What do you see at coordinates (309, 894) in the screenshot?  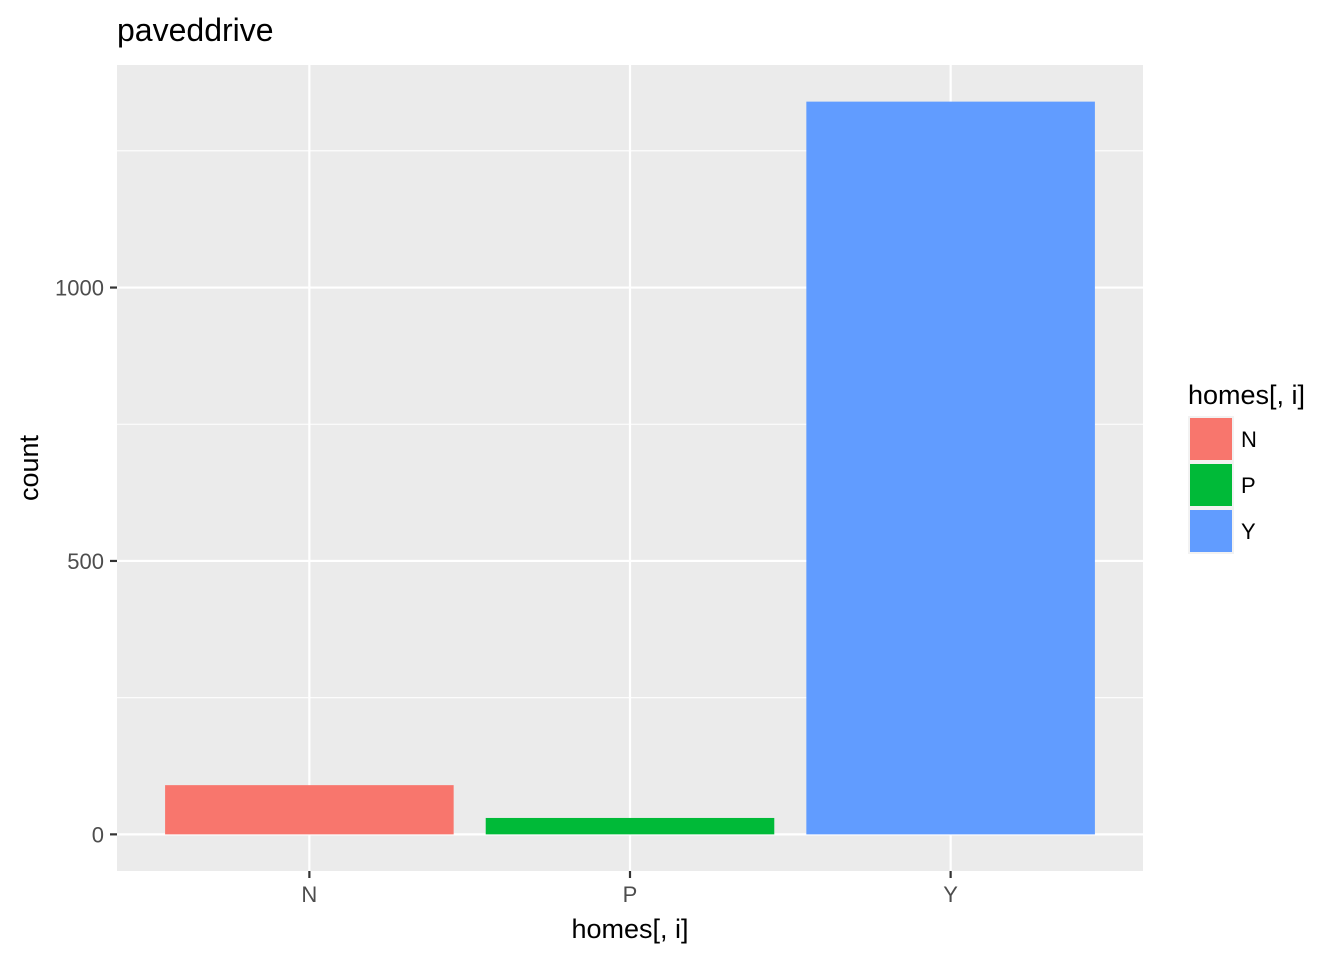 I see `x-tick-label: N` at bounding box center [309, 894].